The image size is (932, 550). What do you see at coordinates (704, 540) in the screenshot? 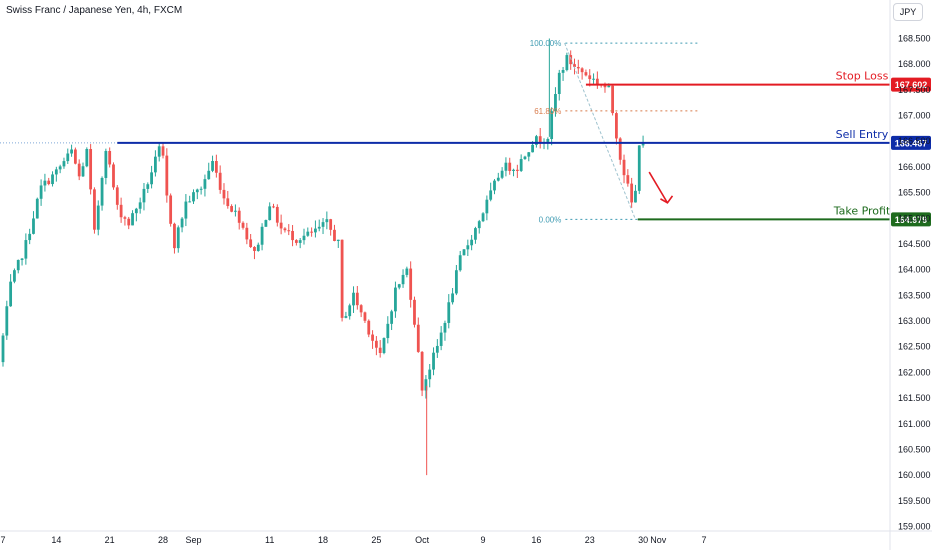
I see `x-tick-label: 7` at bounding box center [704, 540].